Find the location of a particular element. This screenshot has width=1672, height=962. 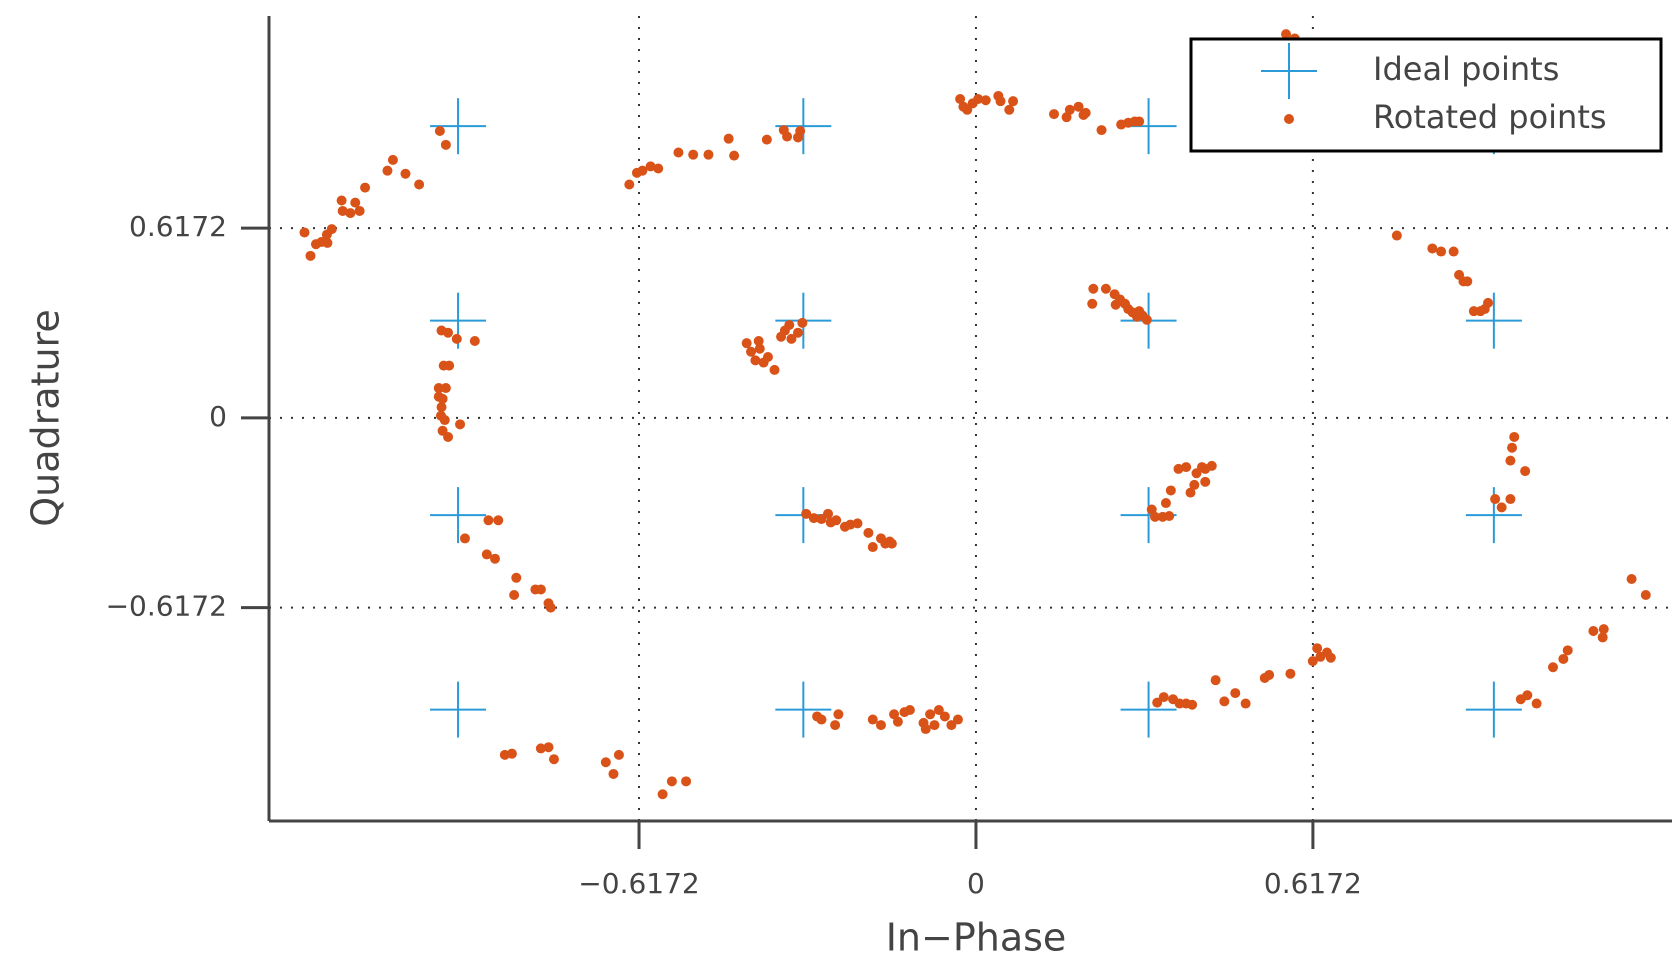

legend-label: Ideal points is located at coordinates (1466, 69).